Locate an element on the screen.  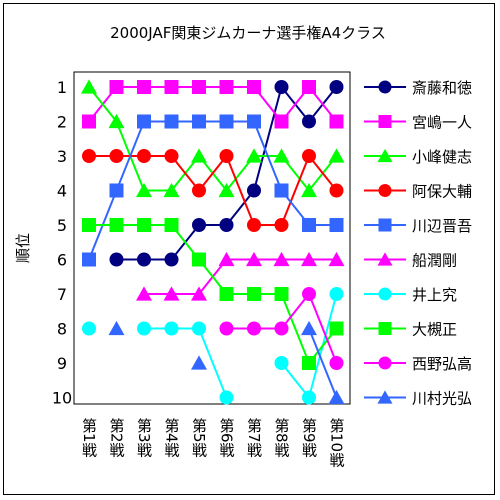
x-tick-label: 第3戦 is located at coordinates (144, 438).